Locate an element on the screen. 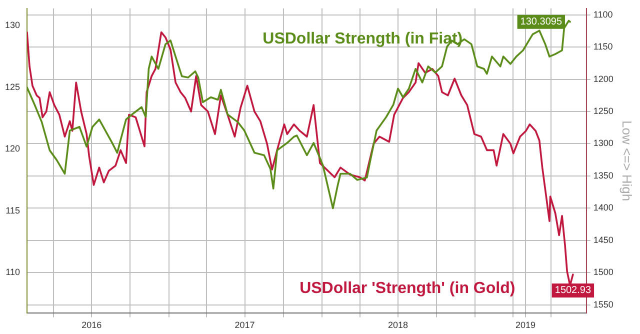 This screenshot has width=640, height=334. y-tick-label: 120 is located at coordinates (12, 149).